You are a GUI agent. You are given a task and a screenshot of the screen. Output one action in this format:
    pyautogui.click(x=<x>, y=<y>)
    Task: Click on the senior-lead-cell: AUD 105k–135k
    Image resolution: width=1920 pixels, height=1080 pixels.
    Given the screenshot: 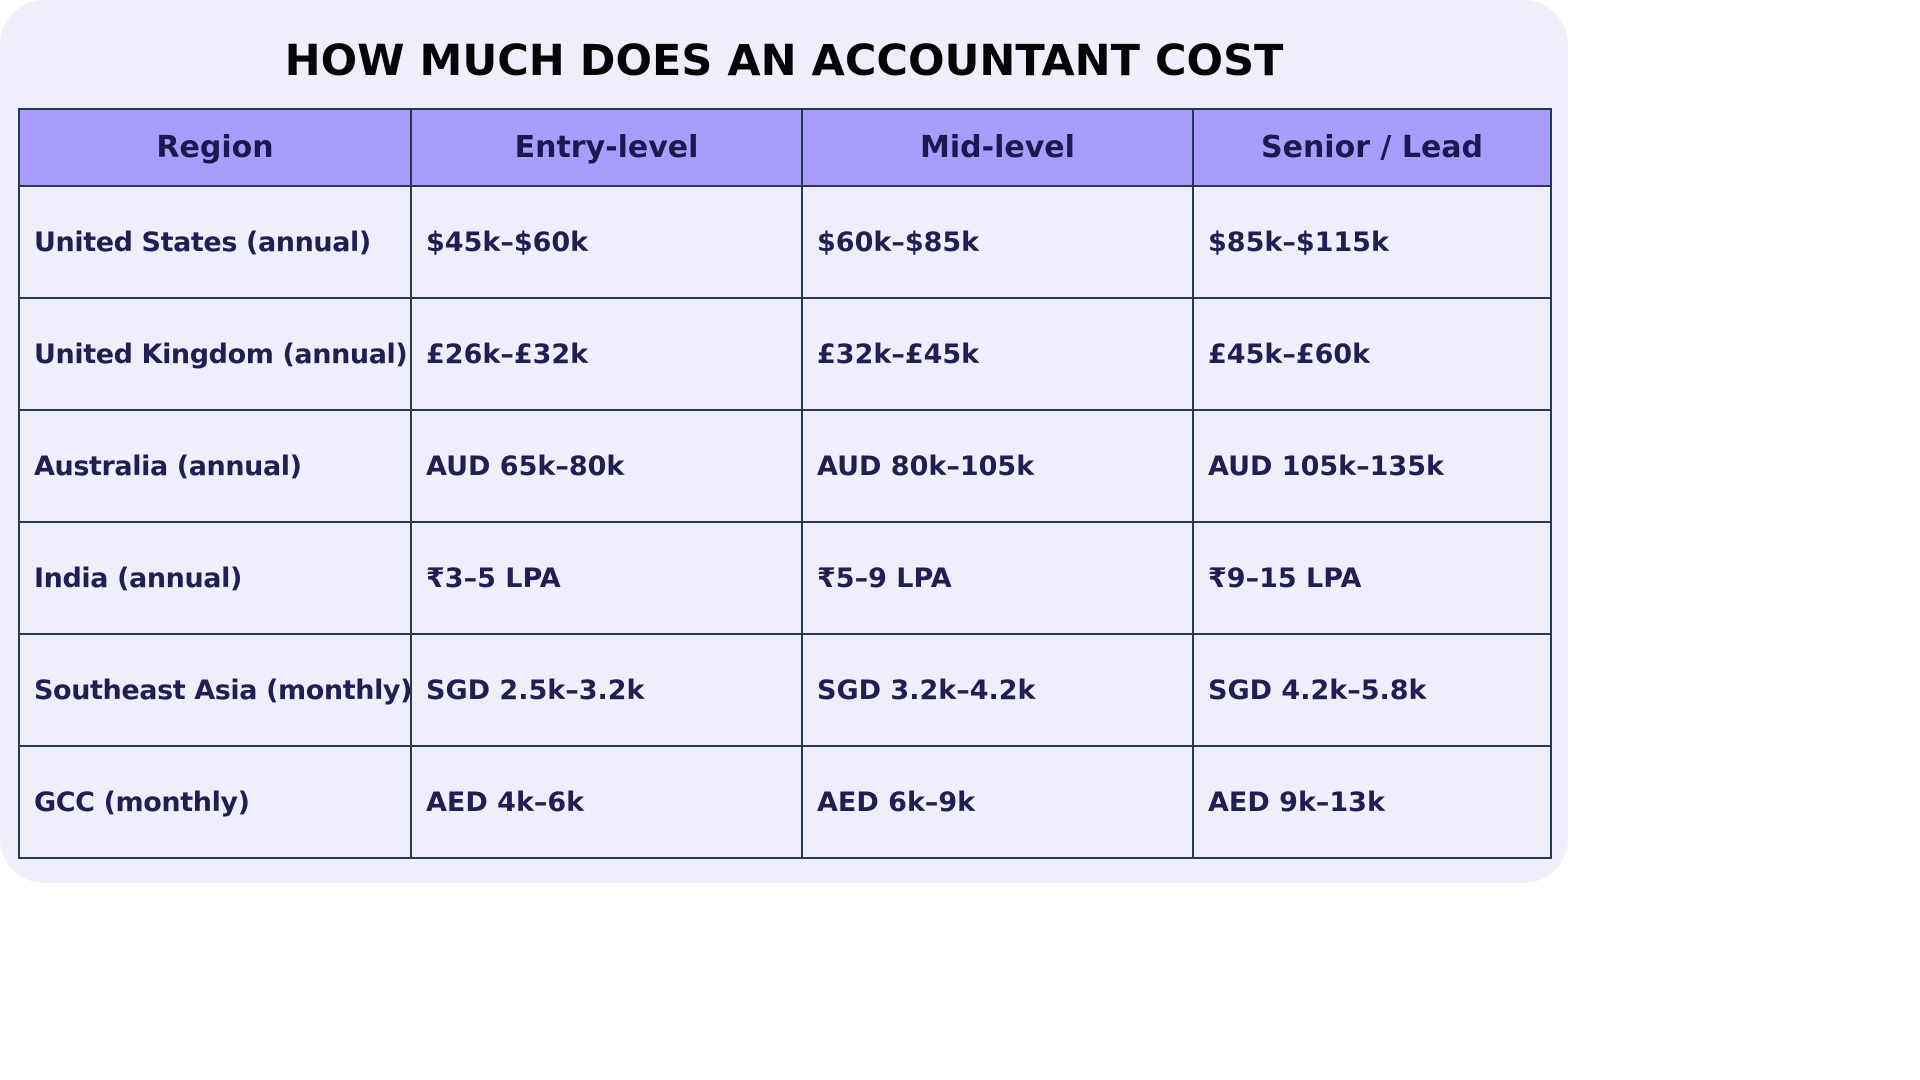 What is the action you would take?
    pyautogui.click(x=1372, y=466)
    